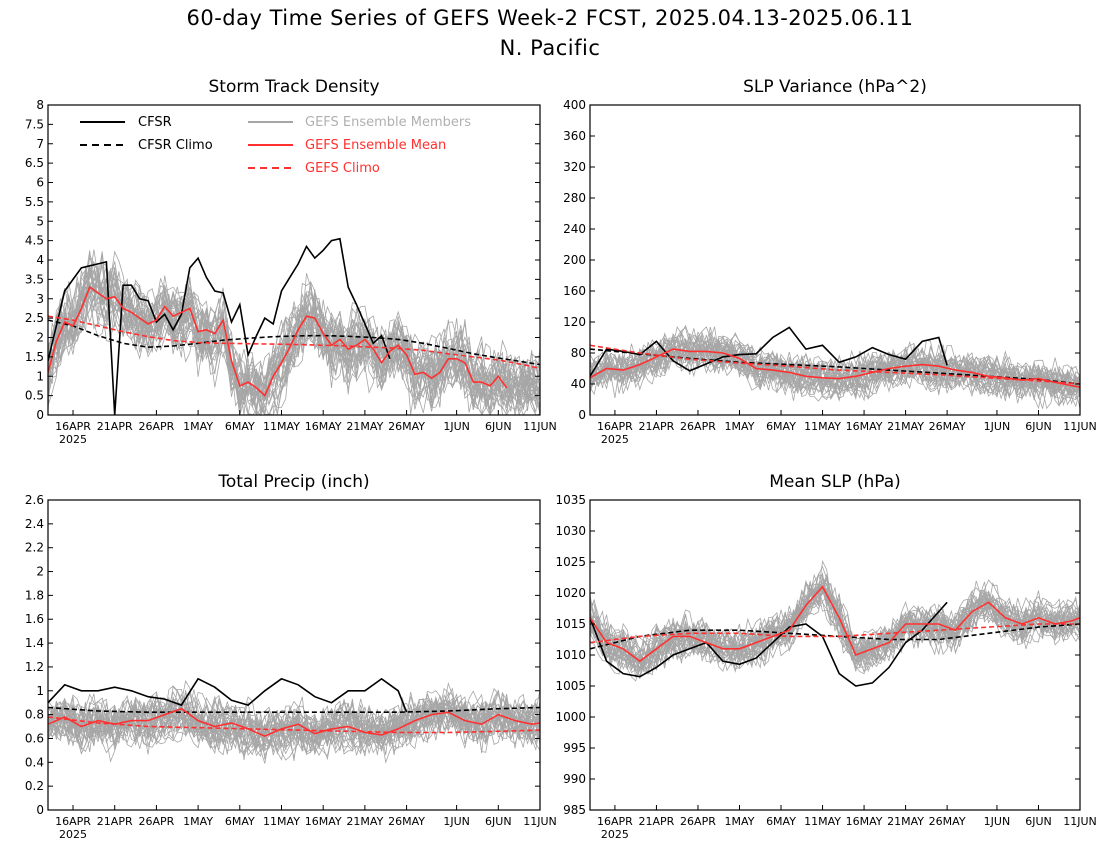 The height and width of the screenshot is (850, 1100). I want to click on total-precip-ytick-label: 2.4, so click(34, 524).